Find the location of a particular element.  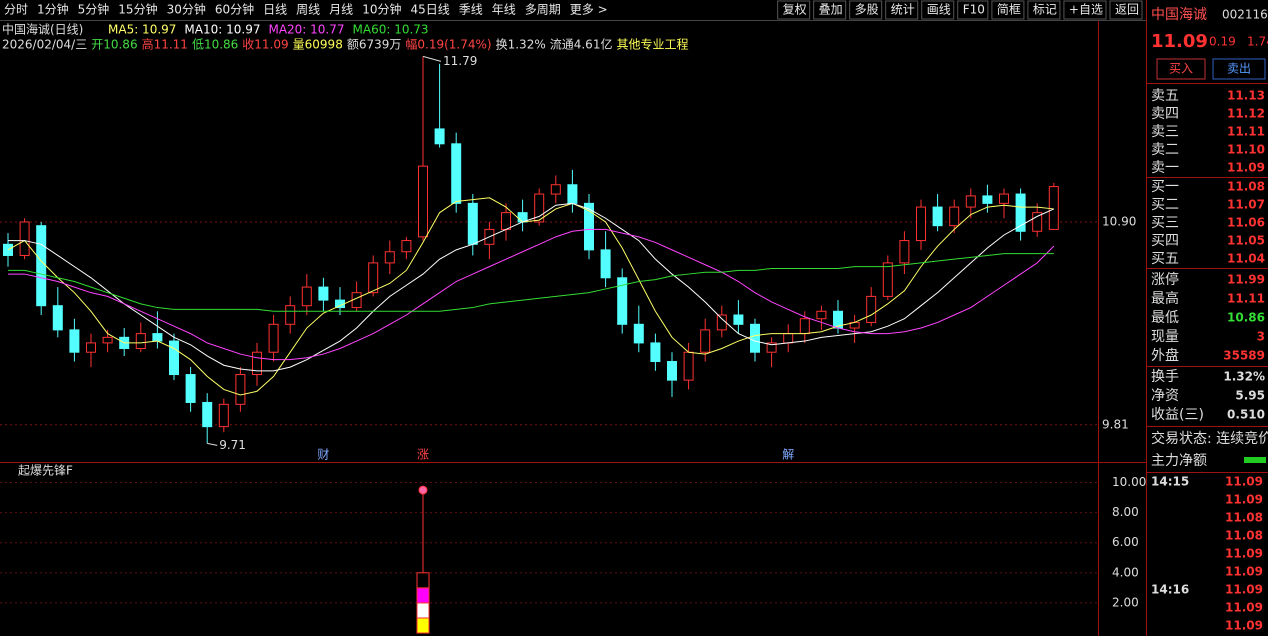

quote-value: 0.510 is located at coordinates (1246, 415).